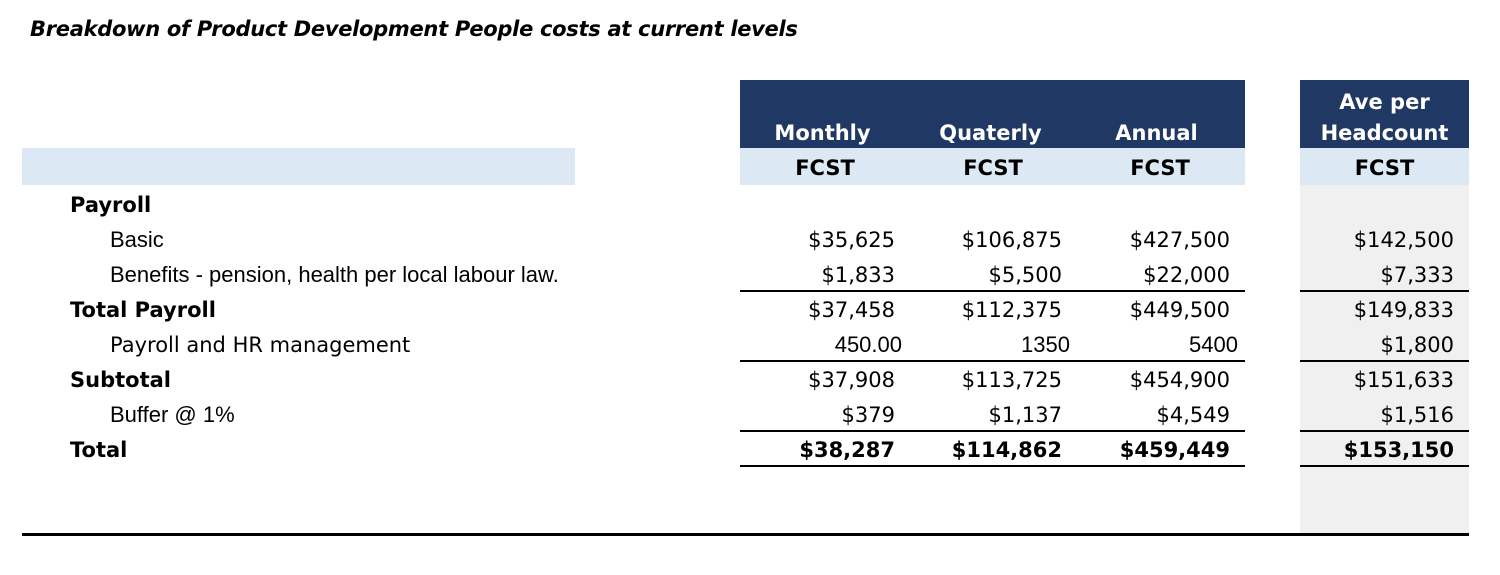  I want to click on cell-ave: $142,500, so click(1403, 240).